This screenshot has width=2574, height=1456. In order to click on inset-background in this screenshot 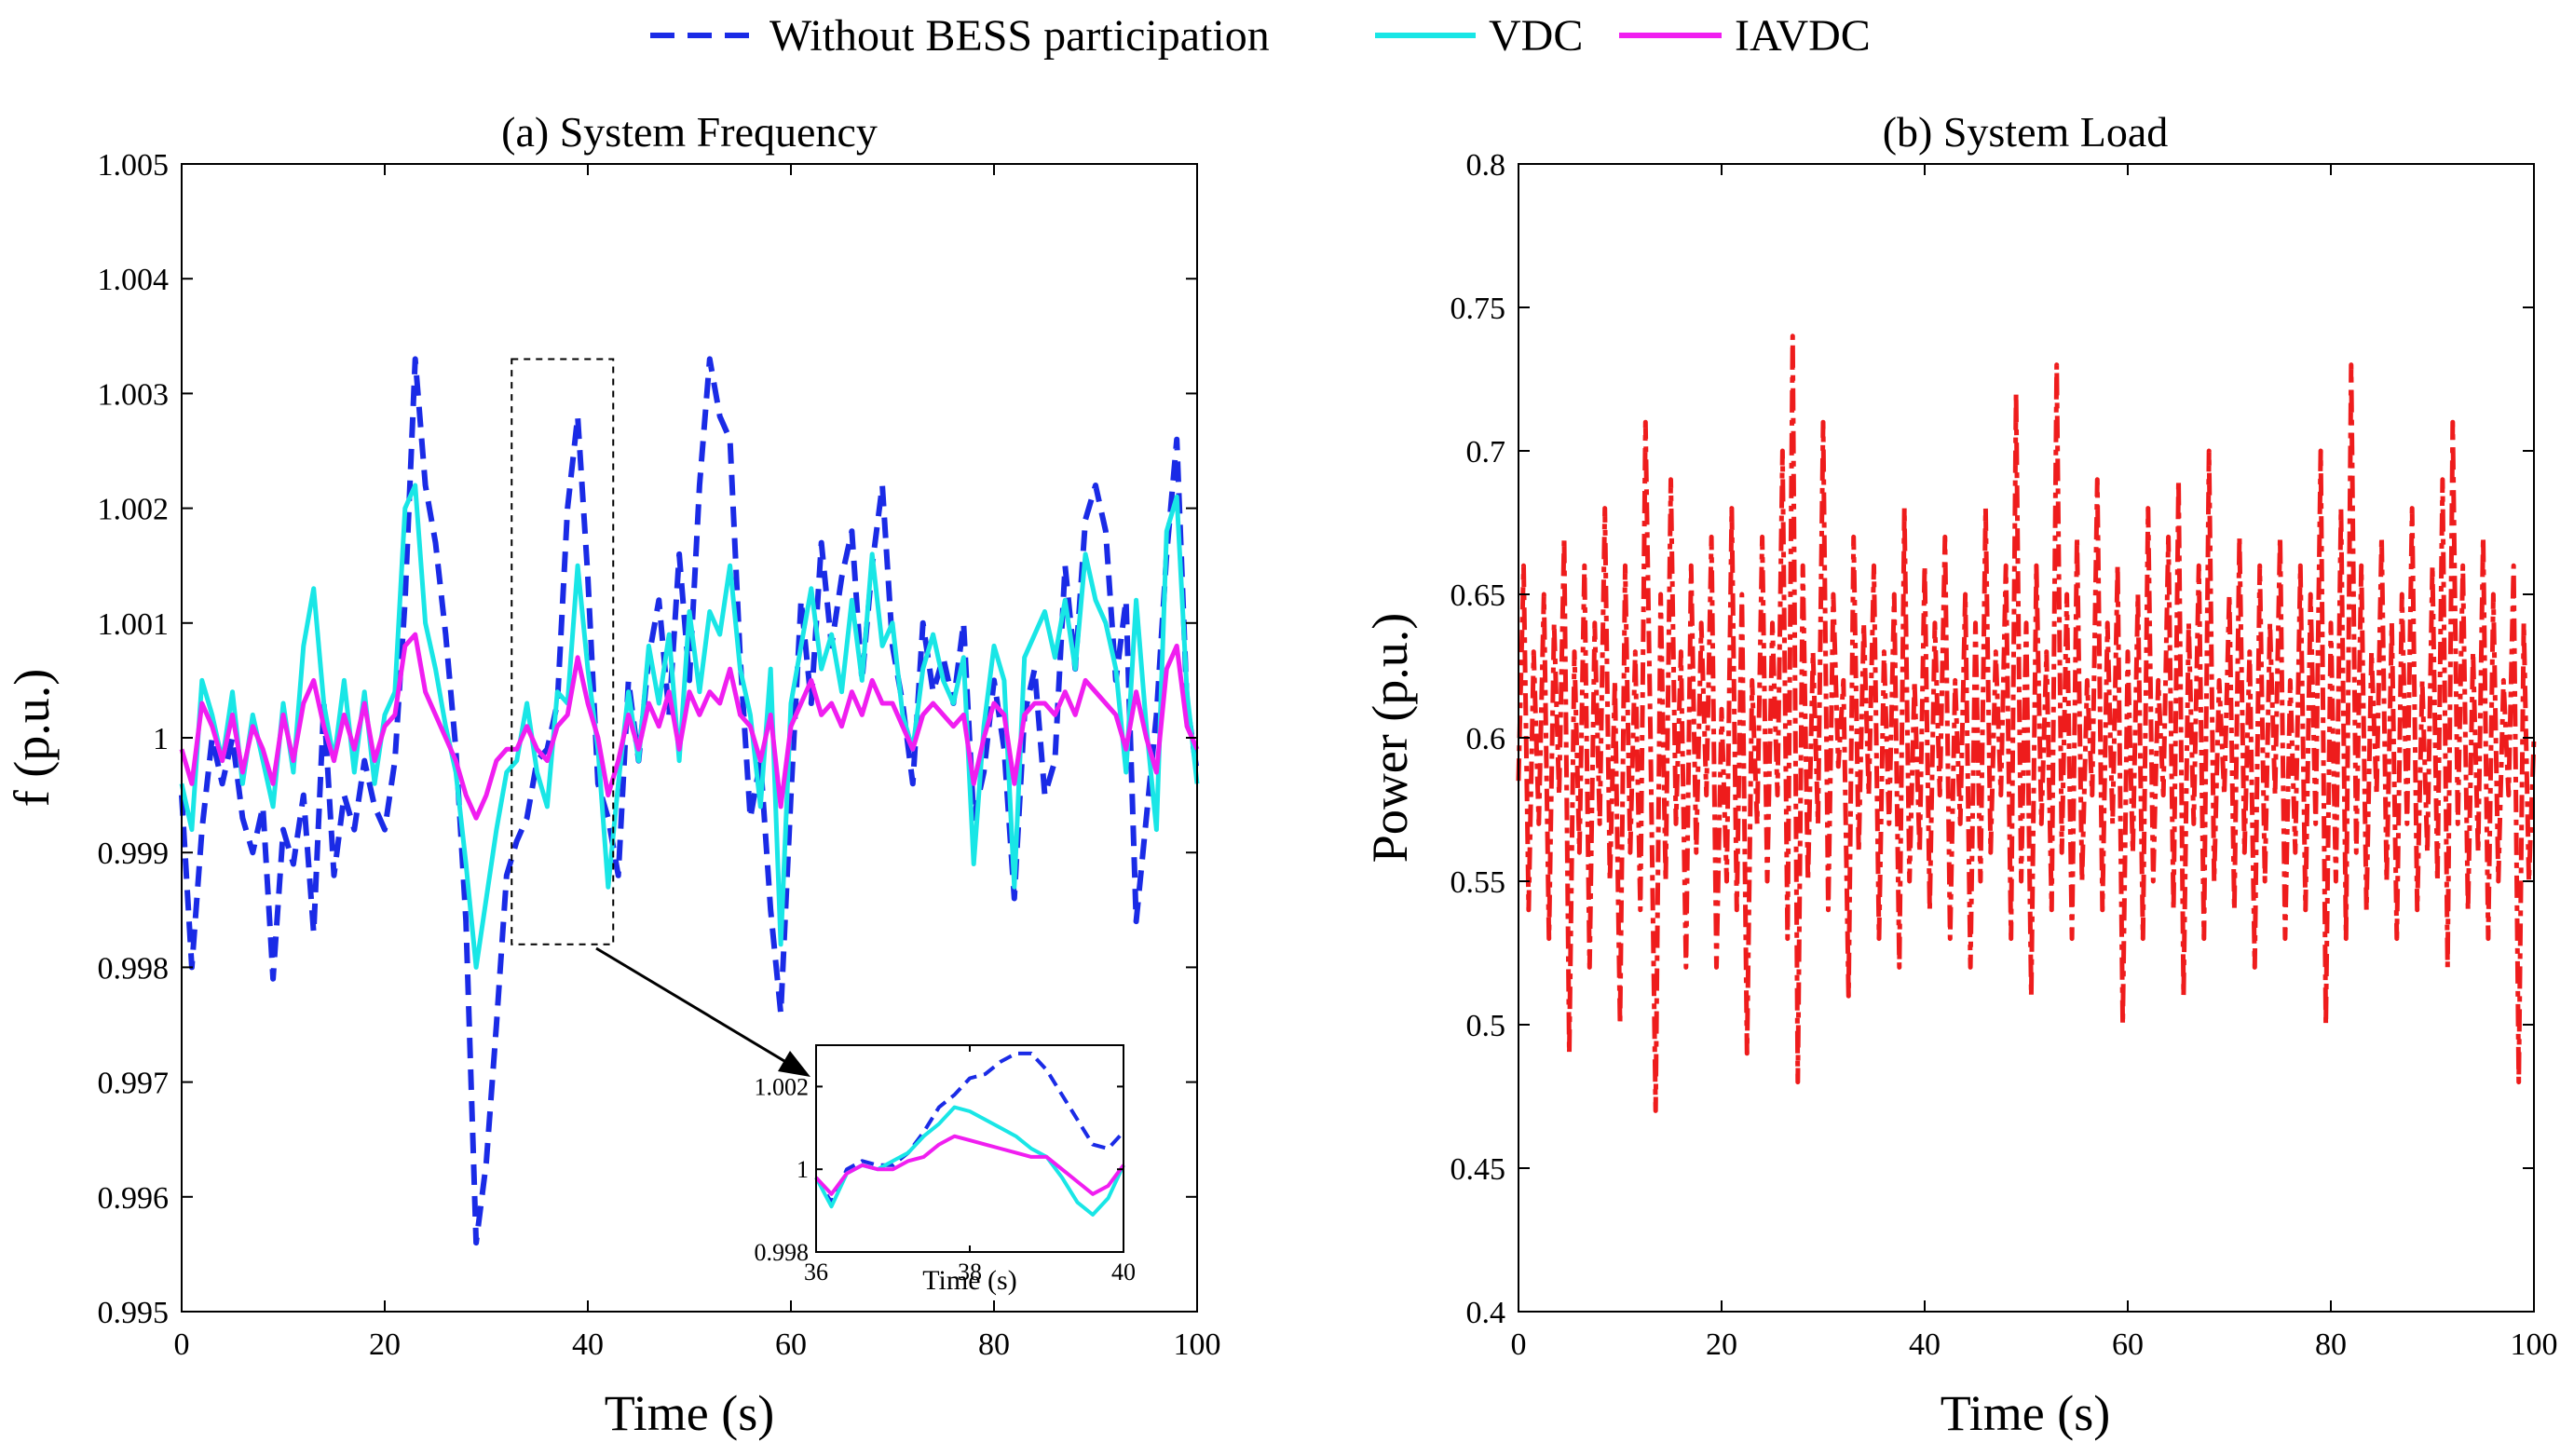, I will do `click(970, 1148)`.